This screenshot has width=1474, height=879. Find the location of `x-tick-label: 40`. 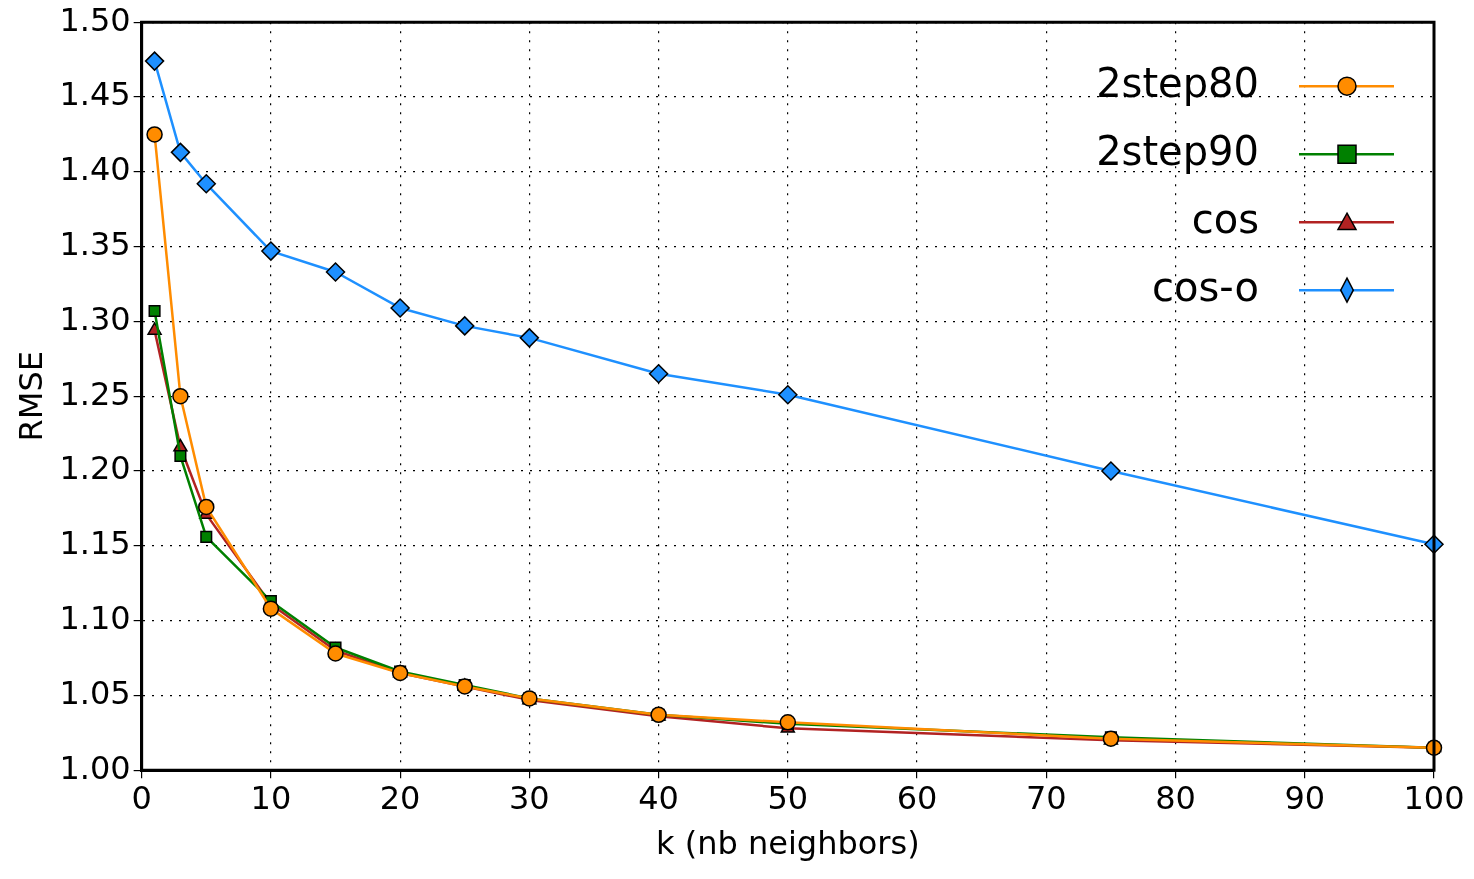

x-tick-label: 40 is located at coordinates (658, 797).